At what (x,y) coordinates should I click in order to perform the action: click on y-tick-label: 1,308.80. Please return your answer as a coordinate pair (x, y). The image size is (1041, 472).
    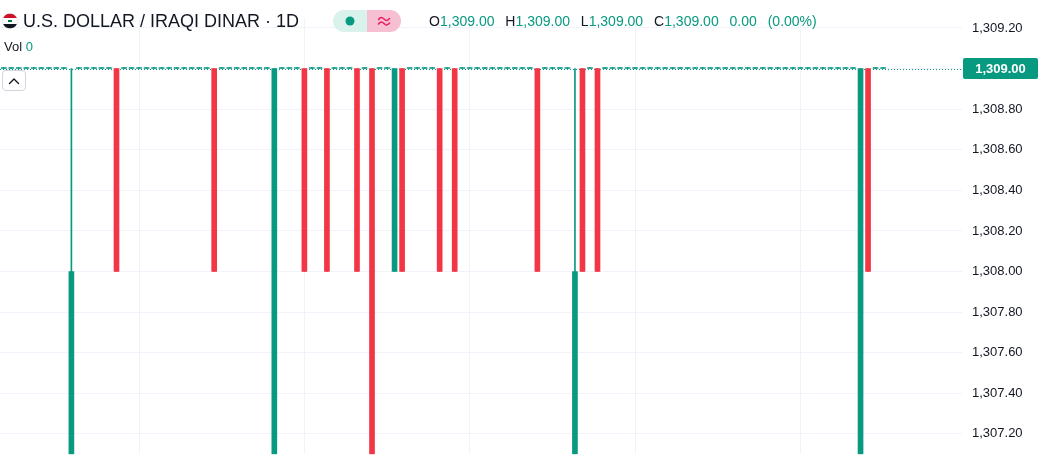
    Looking at the image, I should click on (997, 108).